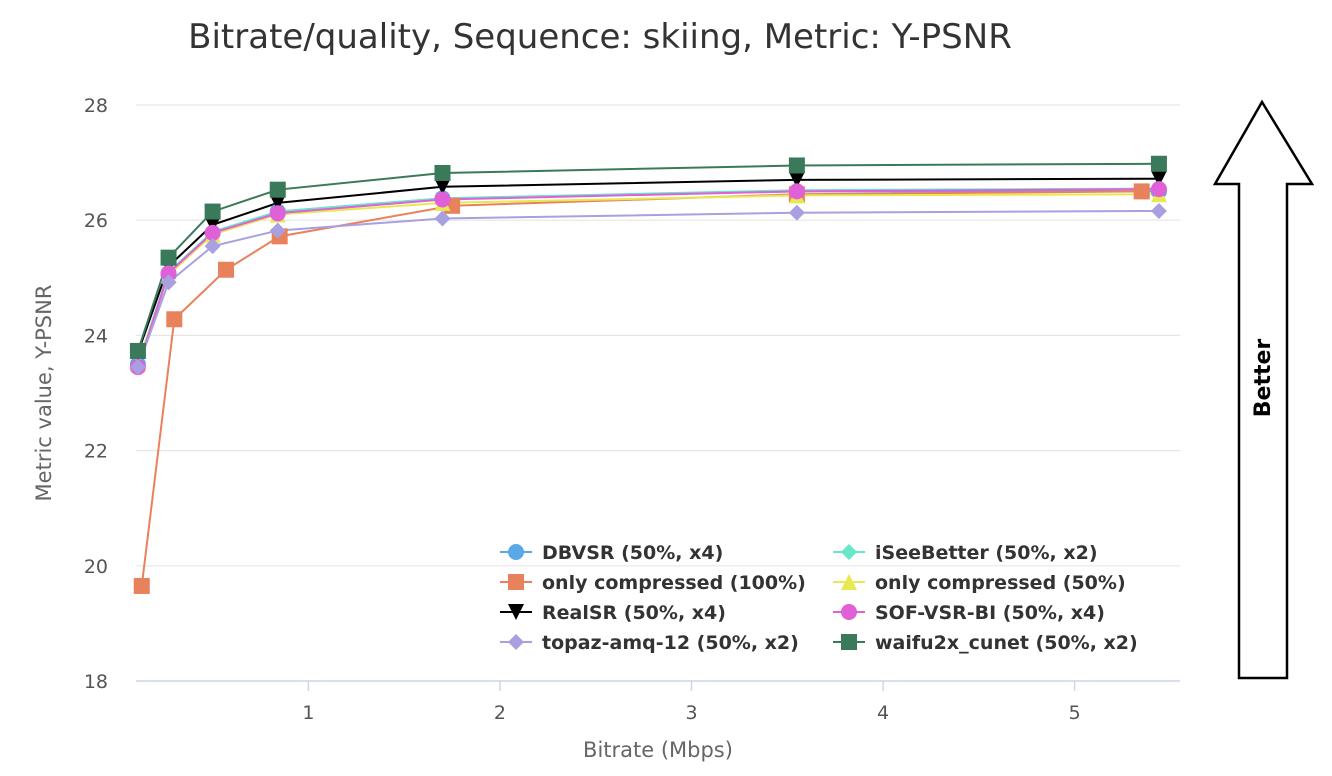 The image size is (1332, 776). Describe the element at coordinates (96, 336) in the screenshot. I see `y-tick-label: 24` at that location.